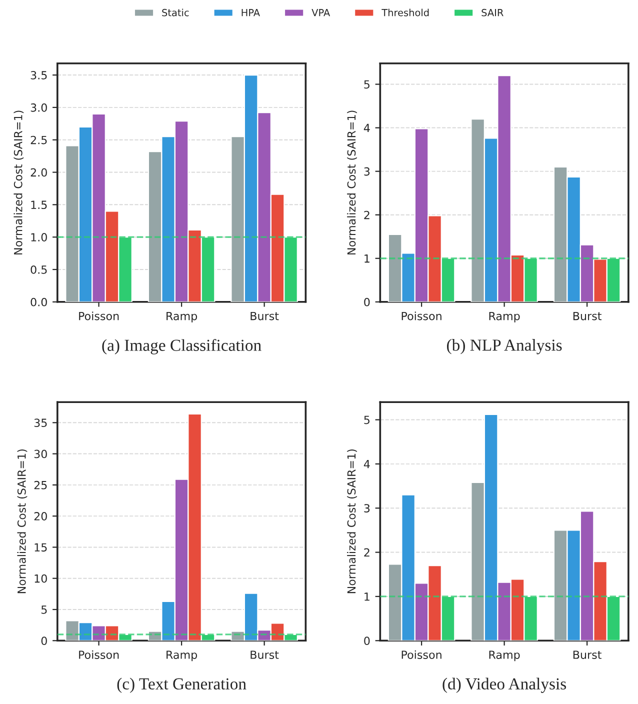 Image resolution: width=638 pixels, height=704 pixels. What do you see at coordinates (504, 685) in the screenshot?
I see `x-axis-title: (d) Video Analysis` at bounding box center [504, 685].